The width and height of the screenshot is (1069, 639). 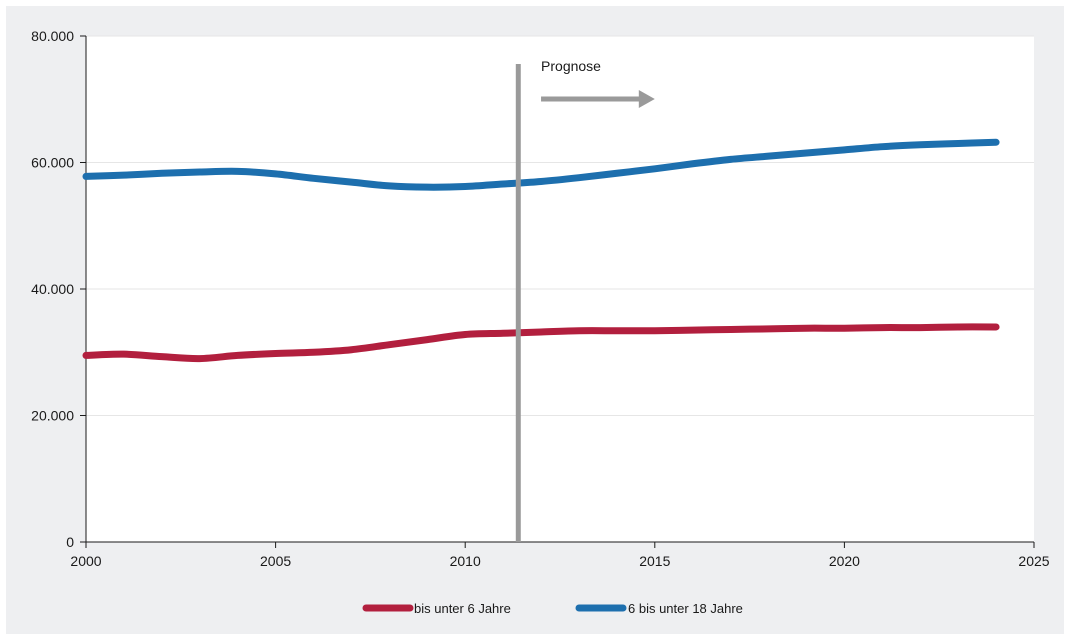 I want to click on x-tick-label: 2005, so click(x=275, y=561).